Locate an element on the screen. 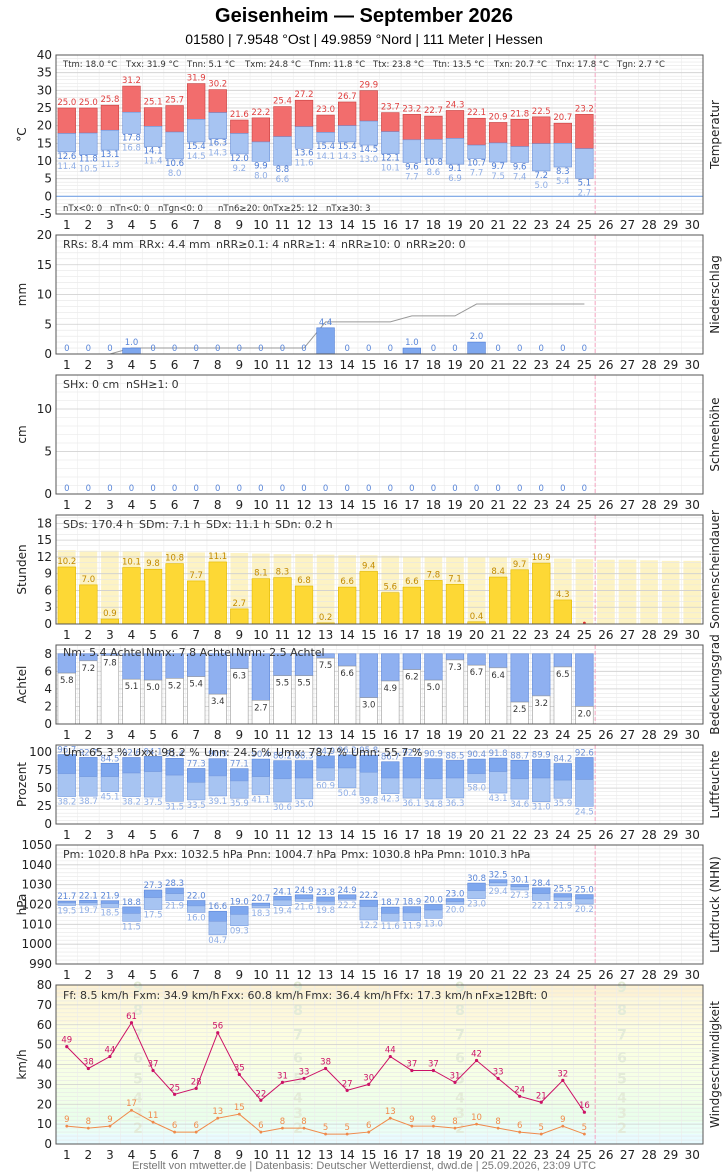 The height and width of the screenshot is (1175, 728). precipitation-bar is located at coordinates (411, 351).